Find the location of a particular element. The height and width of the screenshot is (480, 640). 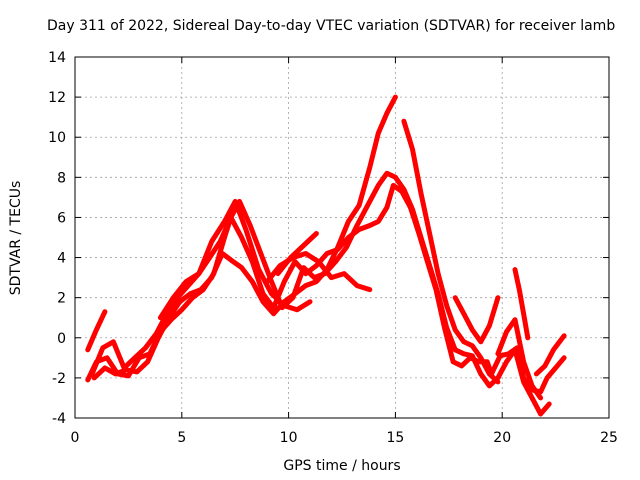

y-tick-labels: -4 -2 0 2 4 6 8 10 12 14 is located at coordinates (57, 238).